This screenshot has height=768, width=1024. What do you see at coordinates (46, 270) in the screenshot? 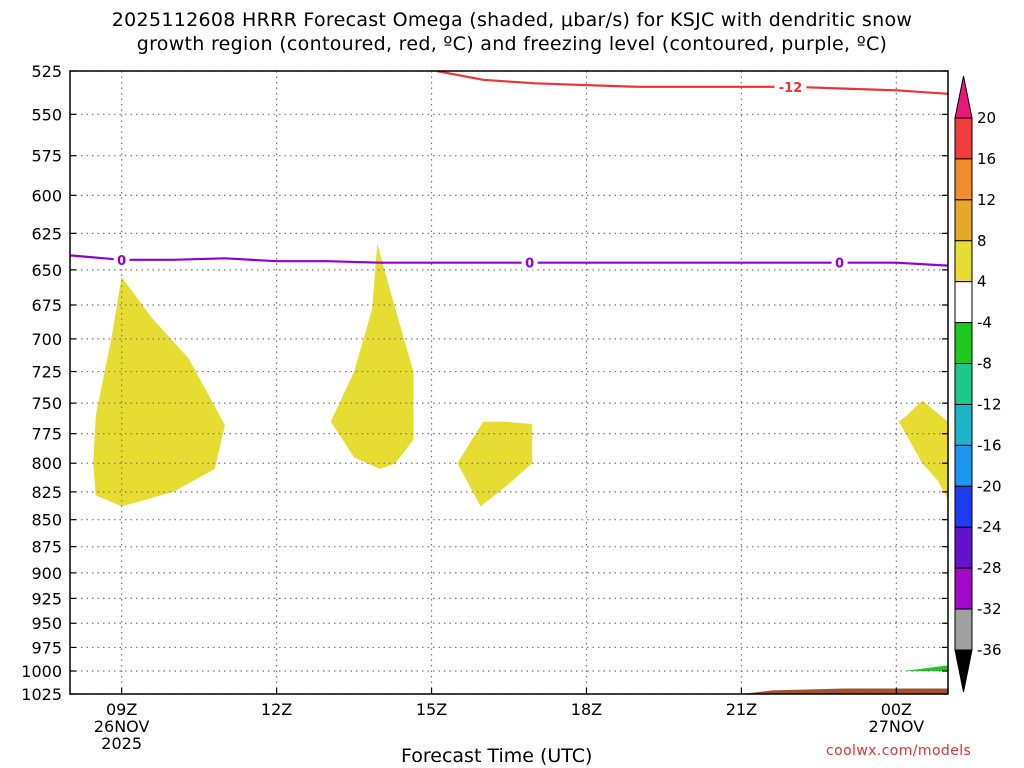
I see `y-tick-label-650: 650` at bounding box center [46, 270].